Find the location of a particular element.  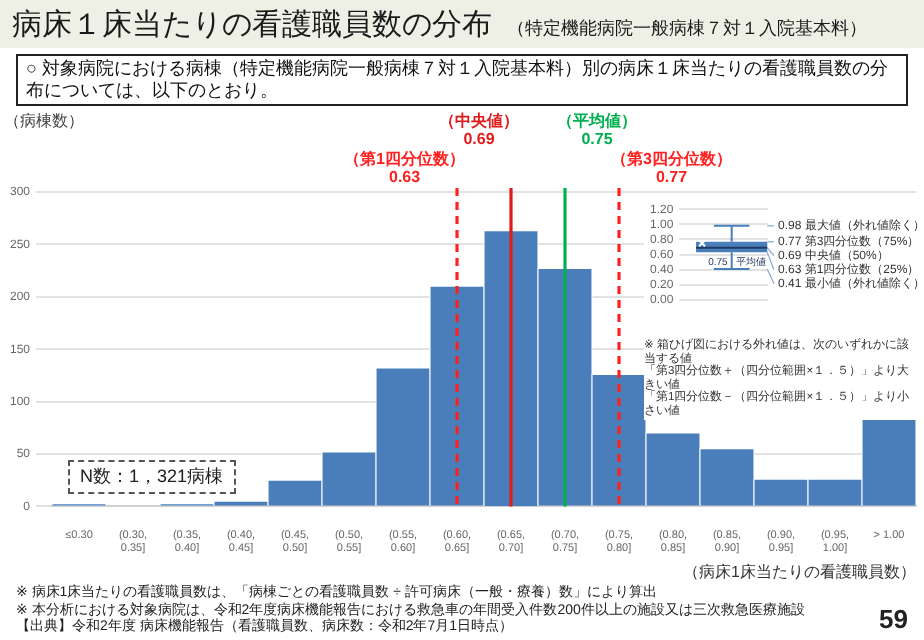

chart-subtitle: （特定機能病院一般病棟７対１入院基本料） is located at coordinates (687, 29).